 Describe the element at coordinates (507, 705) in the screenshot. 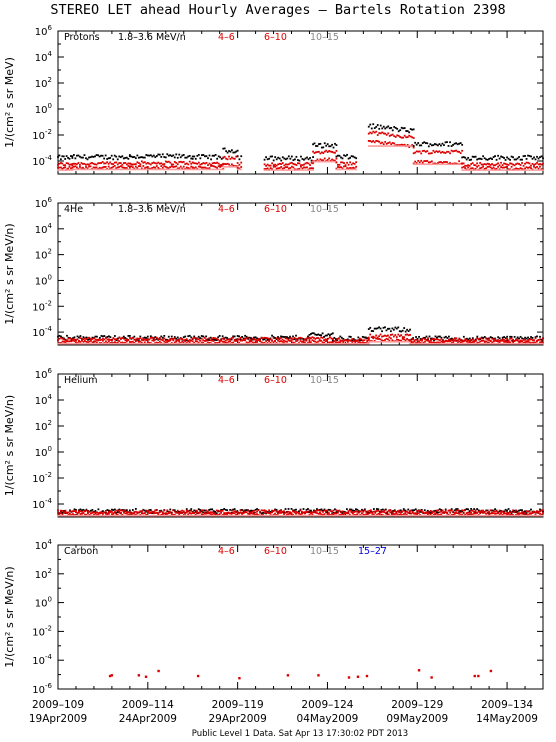

I see `x-tick-label-doy: 2009–134` at that location.